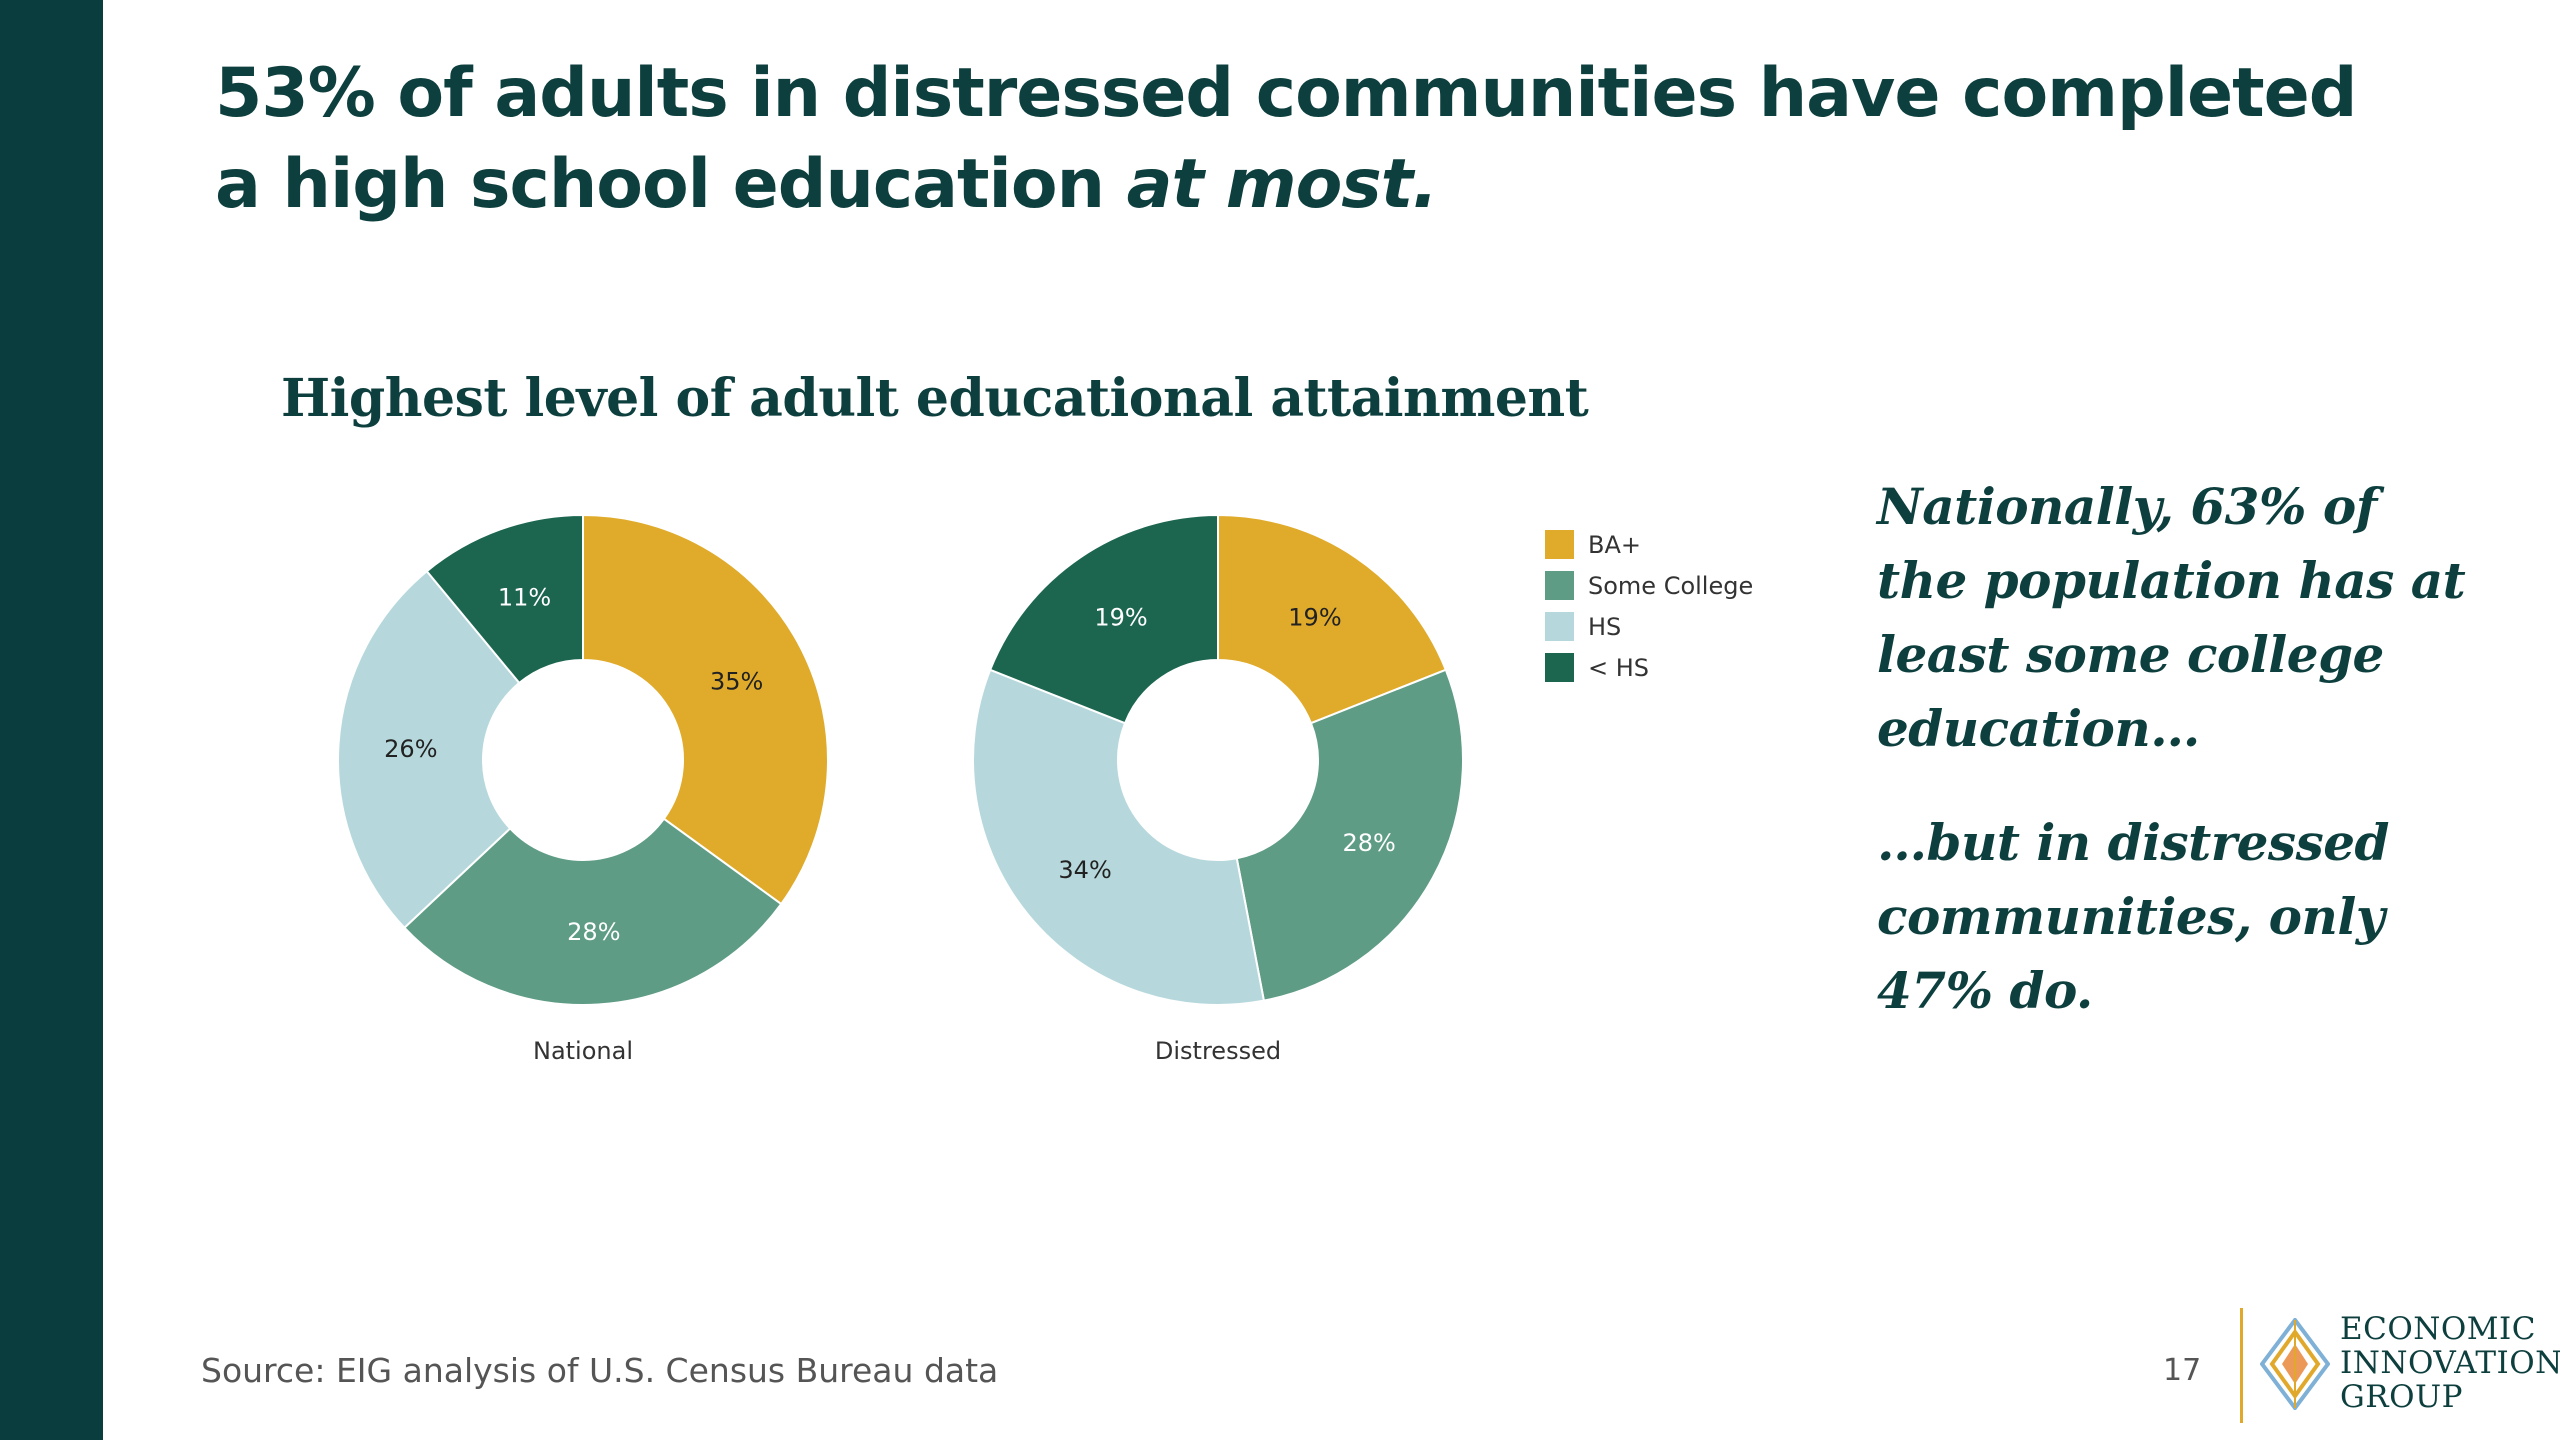 This screenshot has height=1440, width=2560. Describe the element at coordinates (1282, 184) in the screenshot. I see `title-emphasis: at most.` at that location.